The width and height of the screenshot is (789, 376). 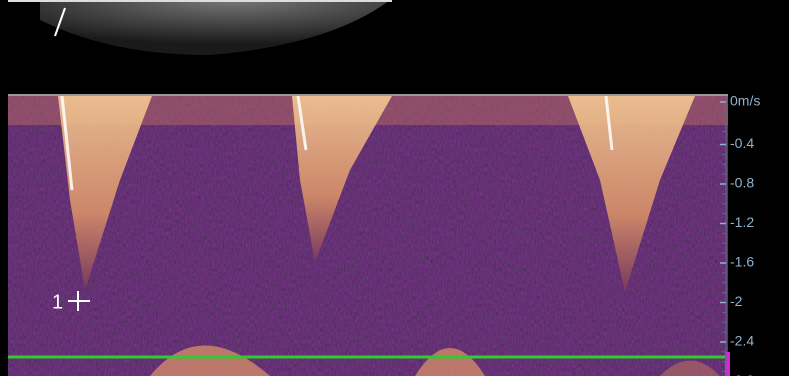 I want to click on scale-label: -1.2, so click(x=742, y=222).